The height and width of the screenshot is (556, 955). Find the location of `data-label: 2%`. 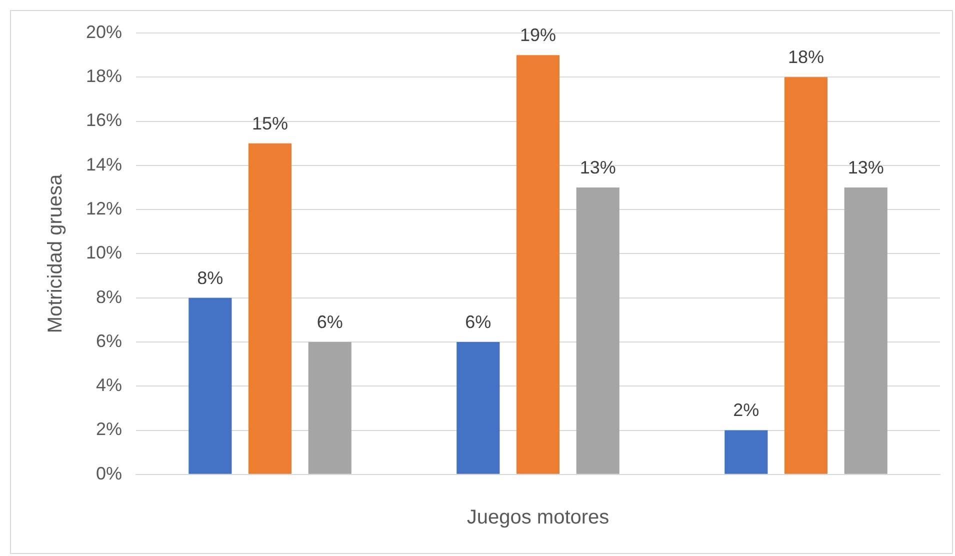

data-label: 2% is located at coordinates (746, 410).